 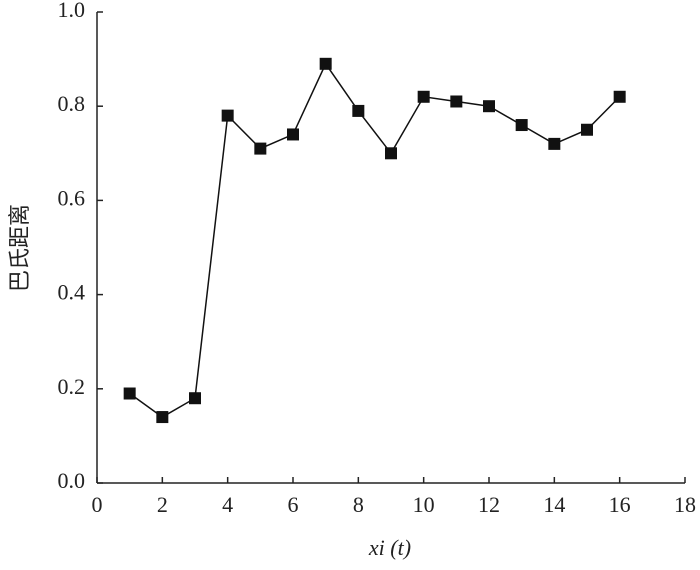 What do you see at coordinates (293, 504) in the screenshot?
I see `x-tick-label: 6` at bounding box center [293, 504].